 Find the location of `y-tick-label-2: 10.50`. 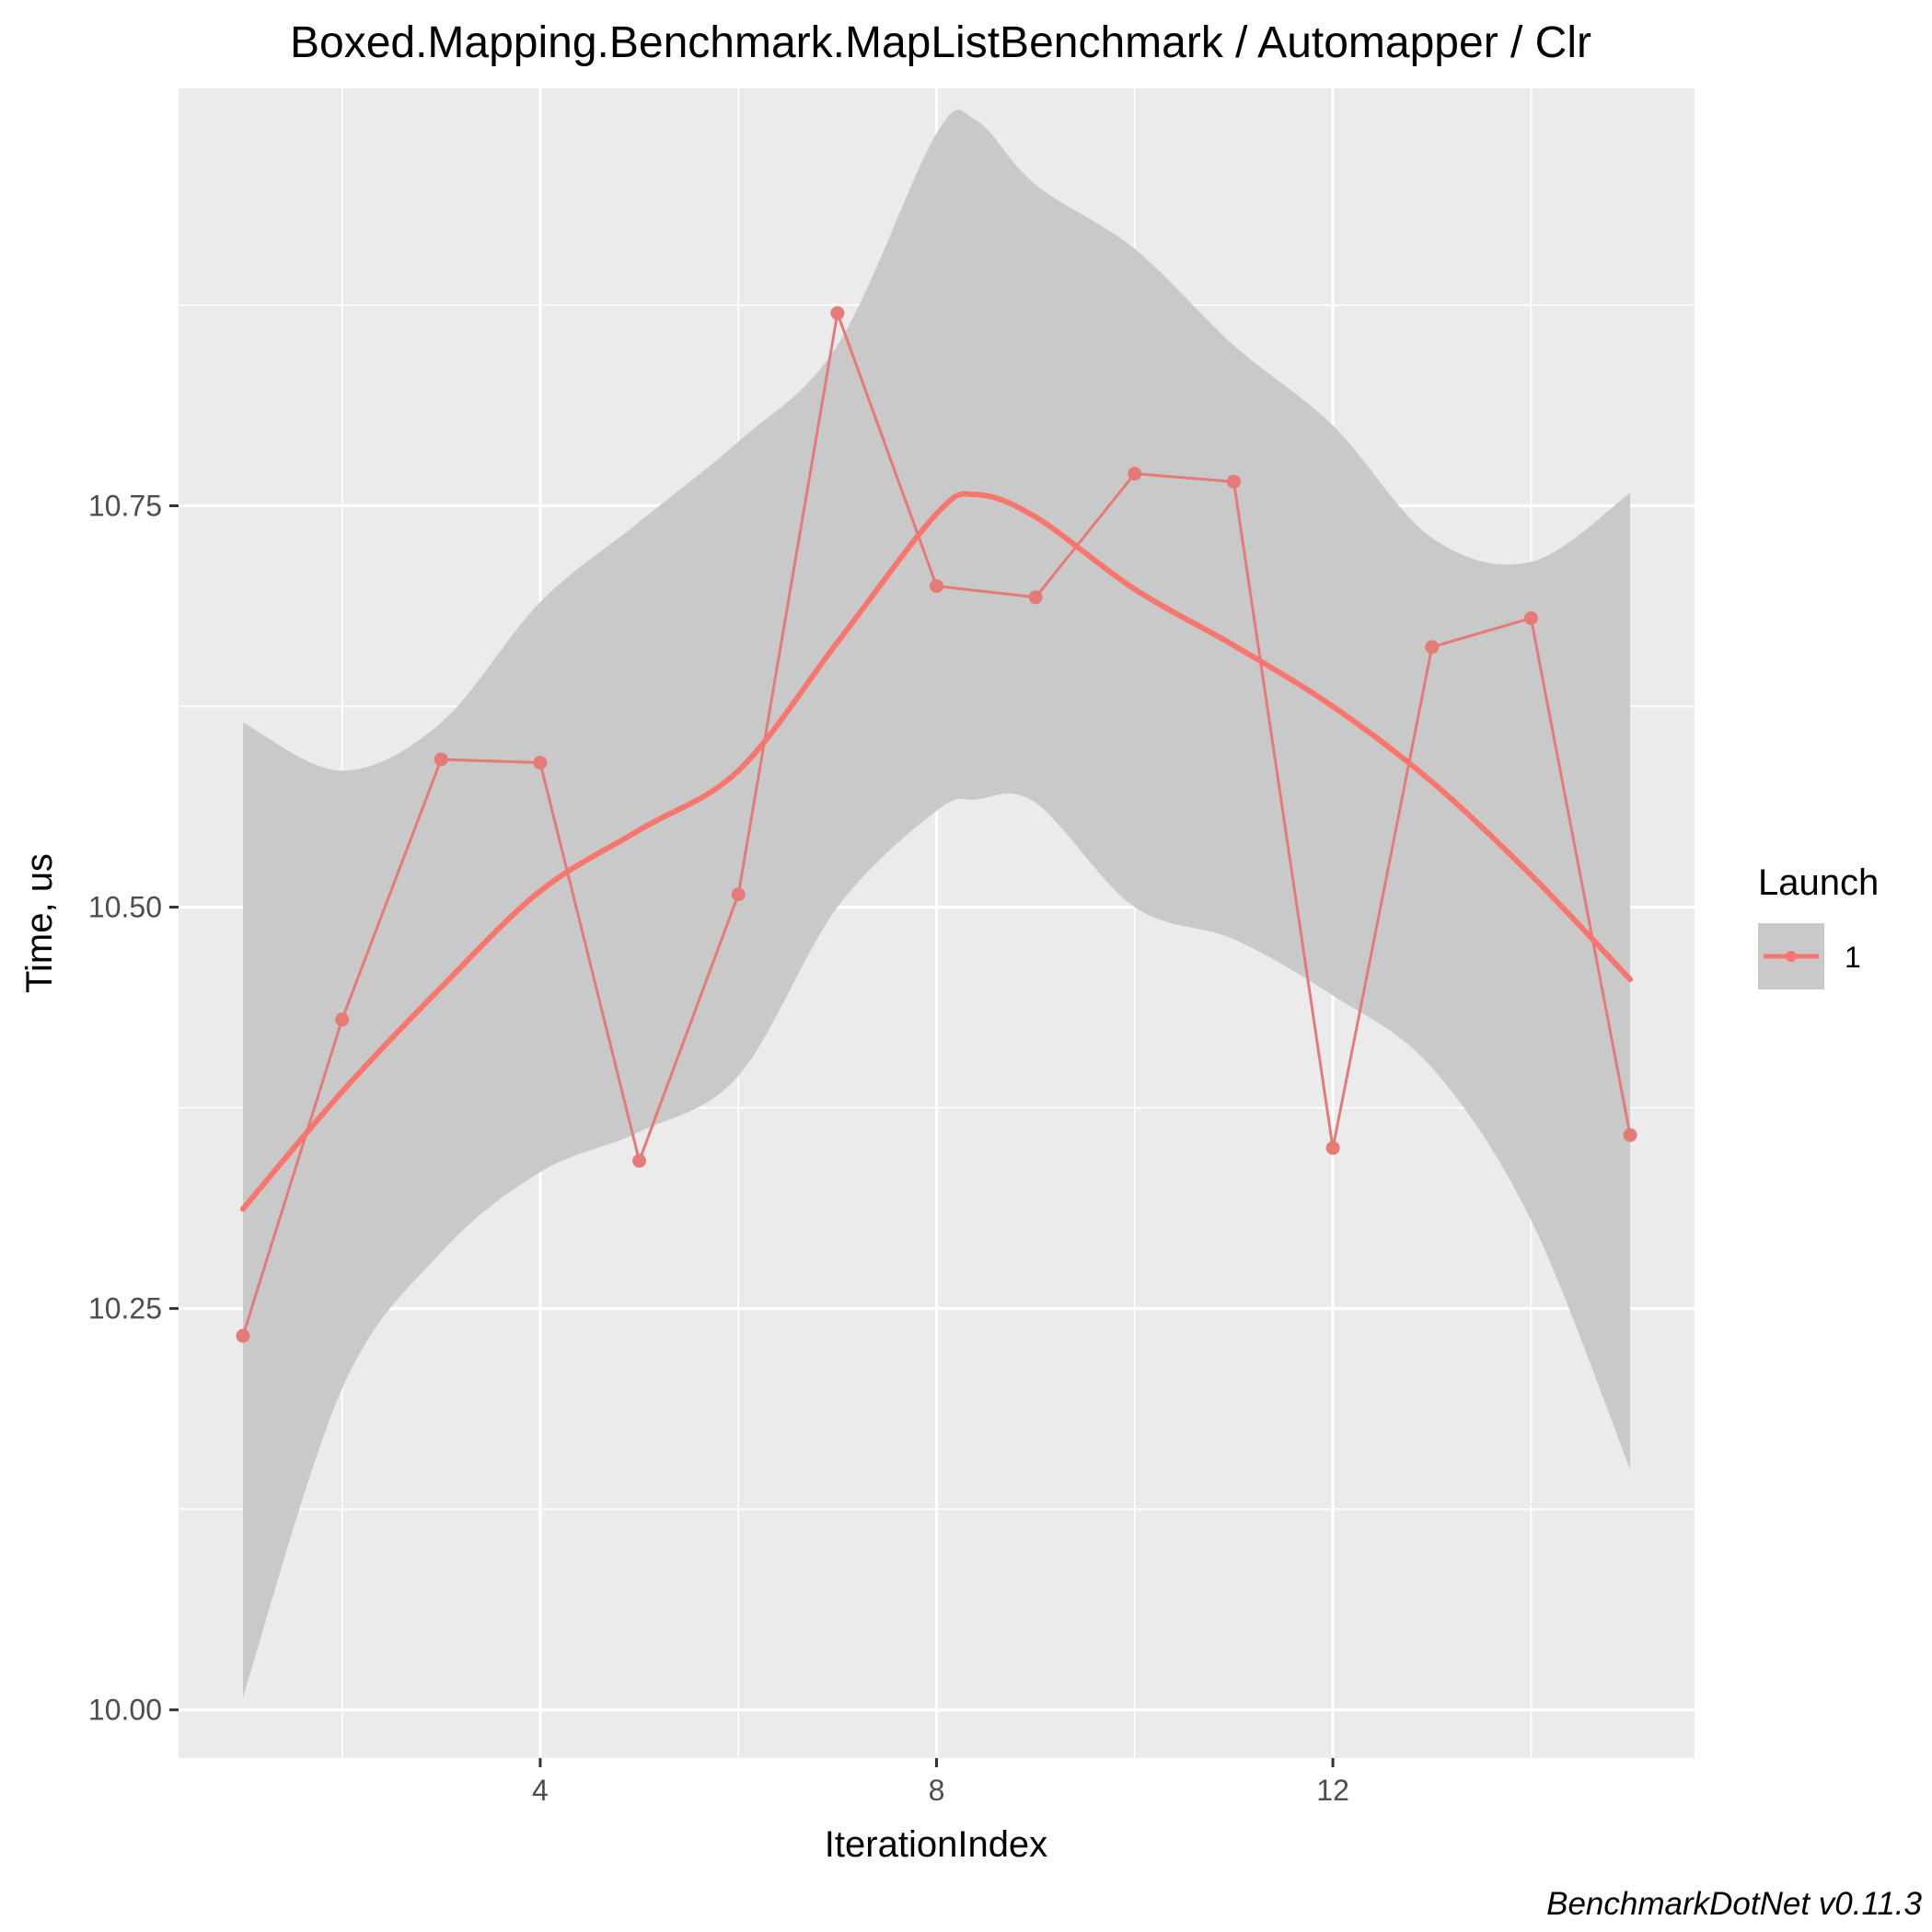

y-tick-label-2: 10.50 is located at coordinates (125, 908).